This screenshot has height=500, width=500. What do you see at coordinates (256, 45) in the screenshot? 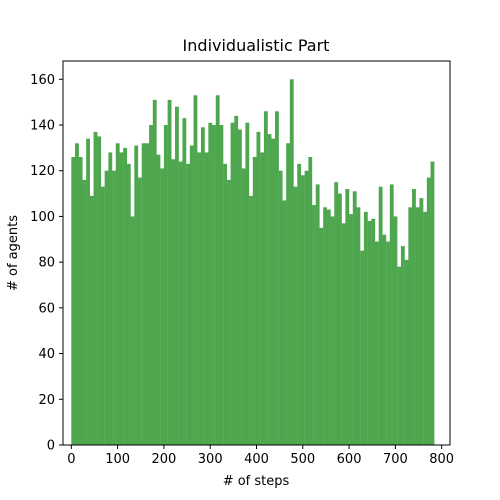
I see `chart-title: Individualistic Part` at bounding box center [256, 45].